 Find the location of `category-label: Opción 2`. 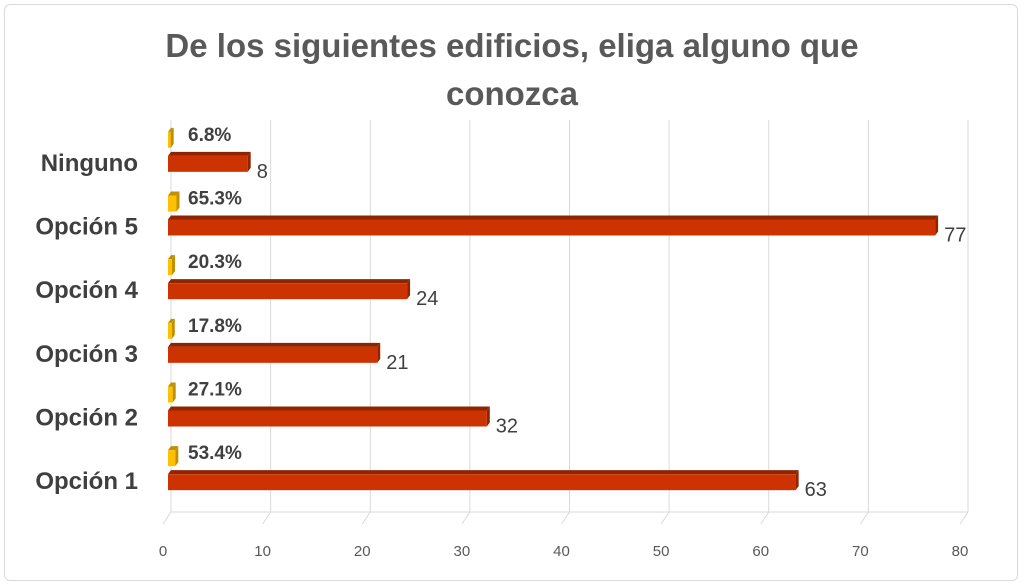

category-label: Opción 2 is located at coordinates (86, 418).